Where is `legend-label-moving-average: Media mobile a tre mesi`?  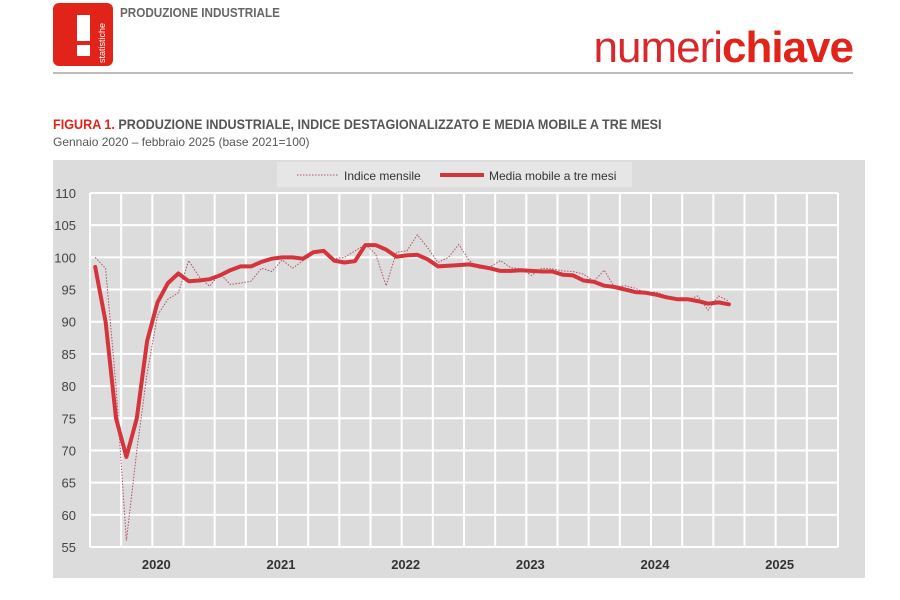
legend-label-moving-average: Media mobile a tre mesi is located at coordinates (552, 176).